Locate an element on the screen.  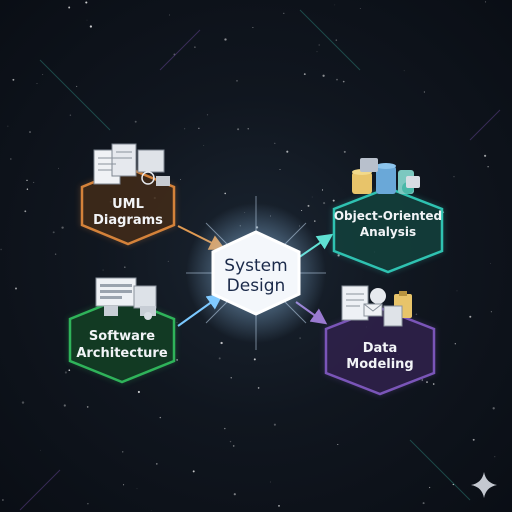
node-data-label-line2: Modeling is located at coordinates (379, 364).